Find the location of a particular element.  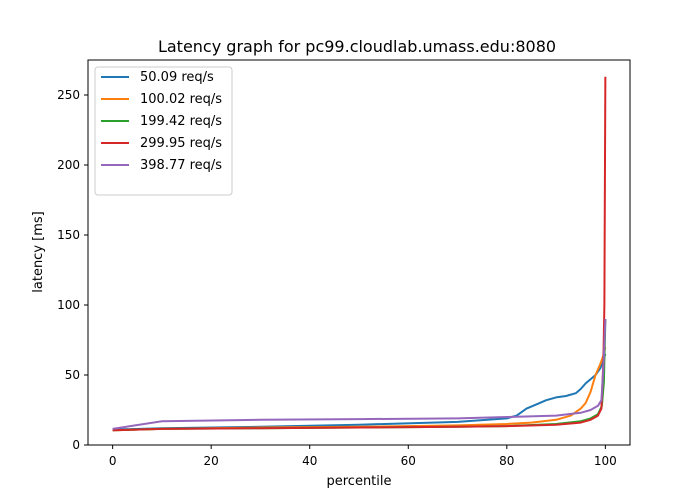

y-tick-label: 50 is located at coordinates (72, 375).